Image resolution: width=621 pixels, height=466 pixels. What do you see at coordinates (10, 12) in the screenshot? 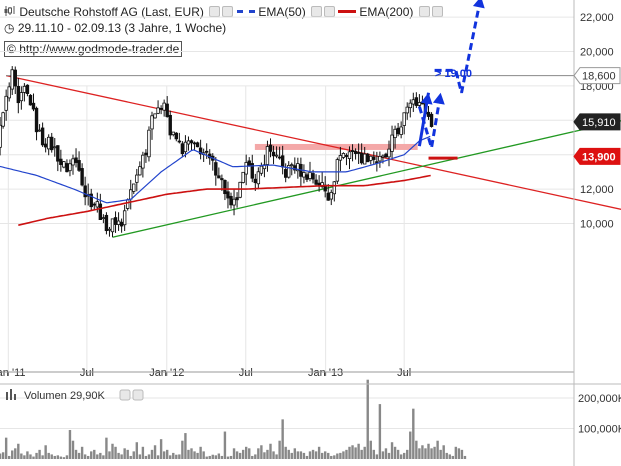
I see `candlestick-chart-icon` at bounding box center [10, 12].